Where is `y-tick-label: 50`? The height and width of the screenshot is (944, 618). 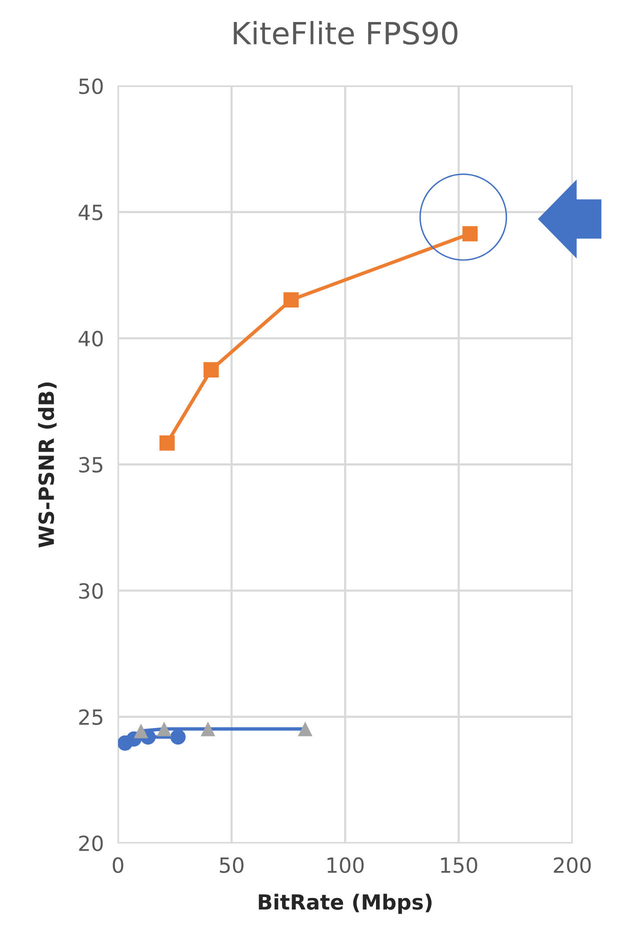 y-tick-label: 50 is located at coordinates (91, 86).